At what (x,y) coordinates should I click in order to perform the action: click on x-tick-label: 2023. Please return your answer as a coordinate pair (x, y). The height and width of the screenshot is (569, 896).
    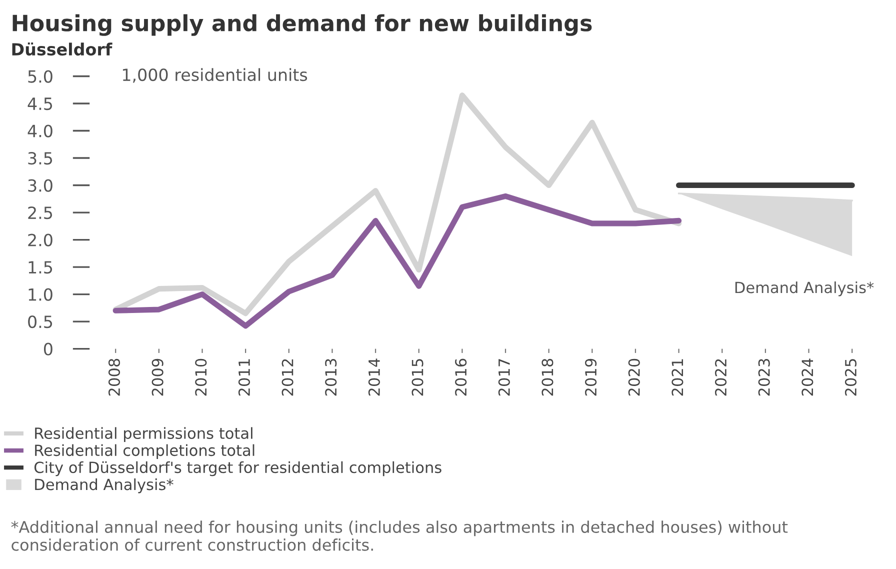
    Looking at the image, I should click on (764, 377).